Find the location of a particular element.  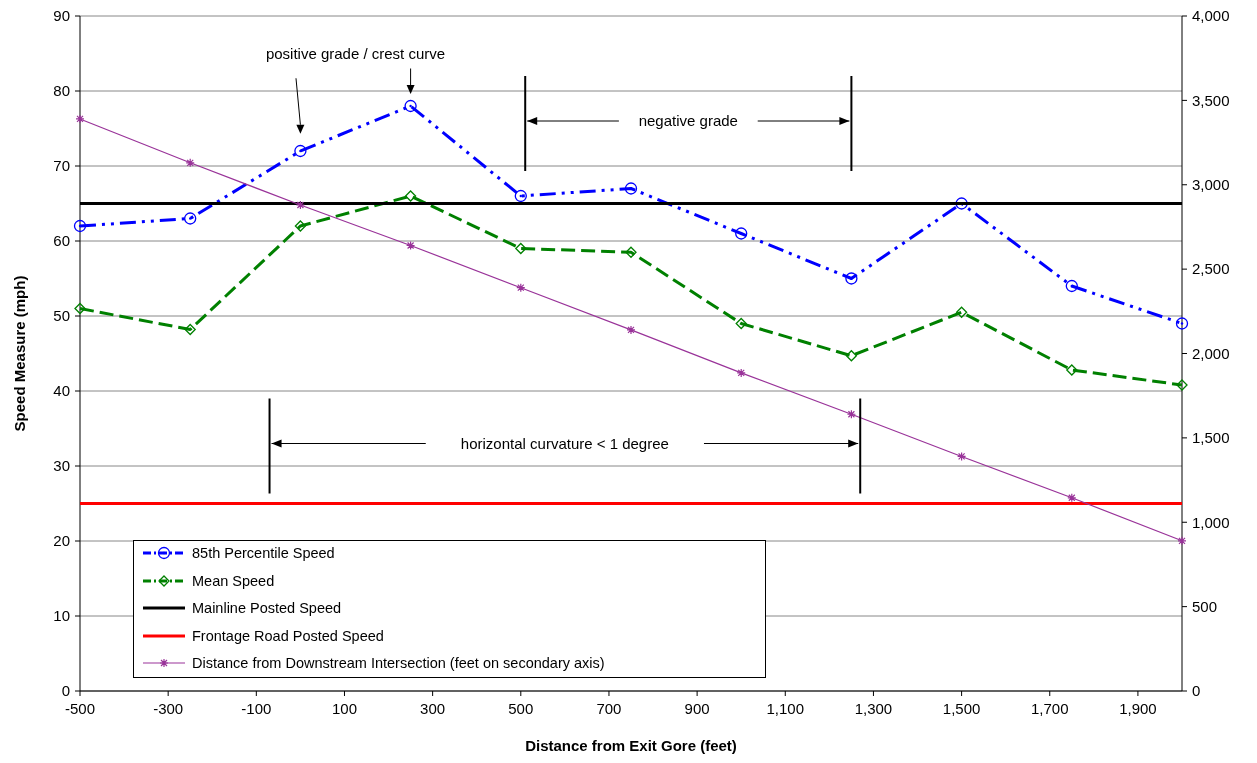

annotation: horizontal curvature < 1 degree is located at coordinates (564, 443).